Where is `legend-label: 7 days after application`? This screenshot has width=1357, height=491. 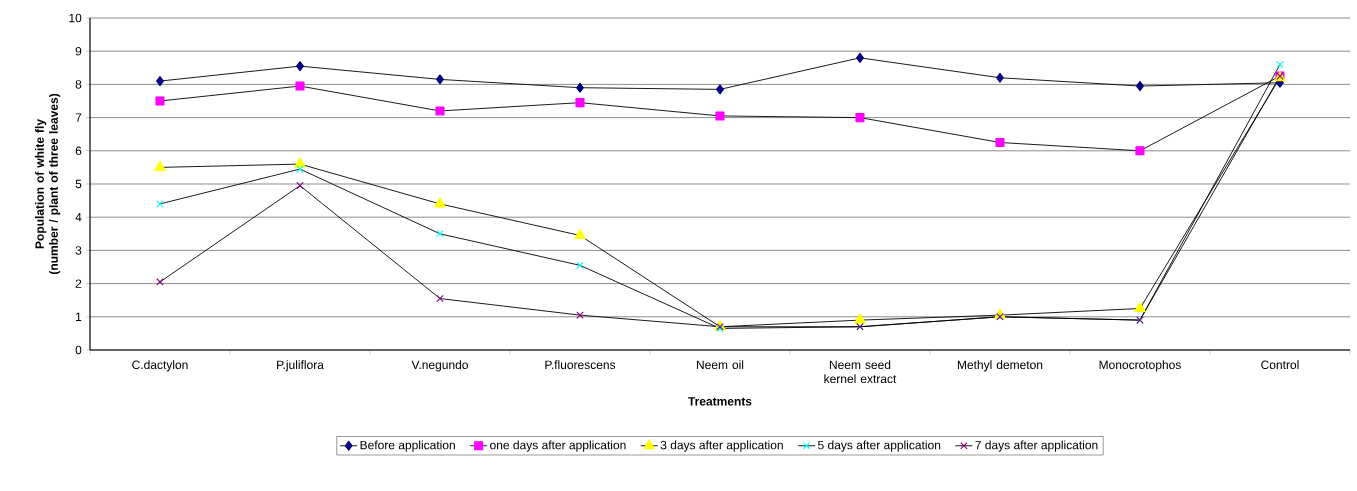
legend-label: 7 days after application is located at coordinates (1036, 446).